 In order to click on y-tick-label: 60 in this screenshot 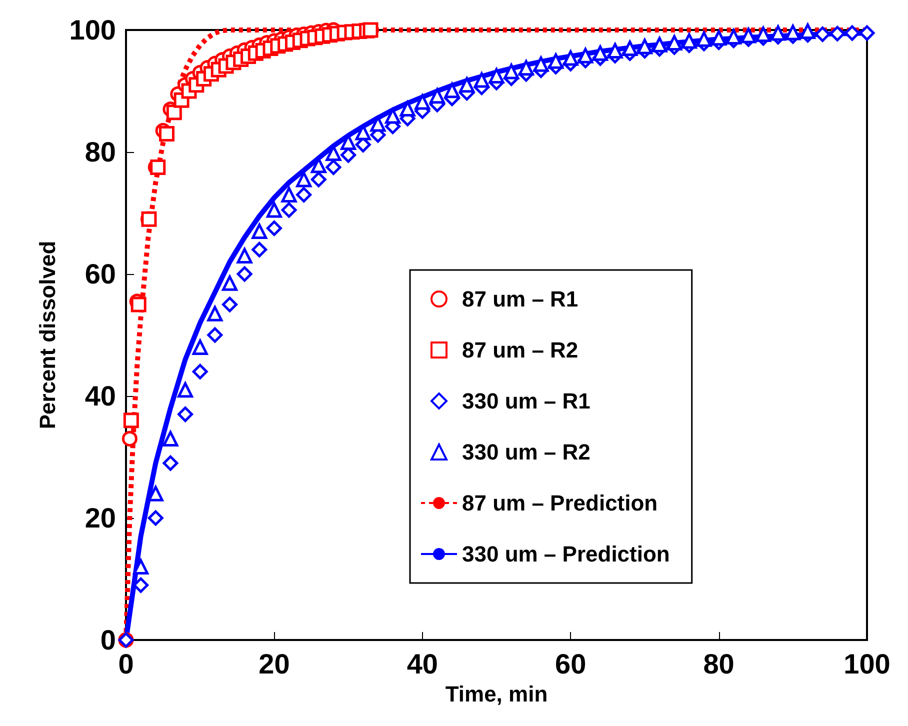, I will do `click(100, 274)`.